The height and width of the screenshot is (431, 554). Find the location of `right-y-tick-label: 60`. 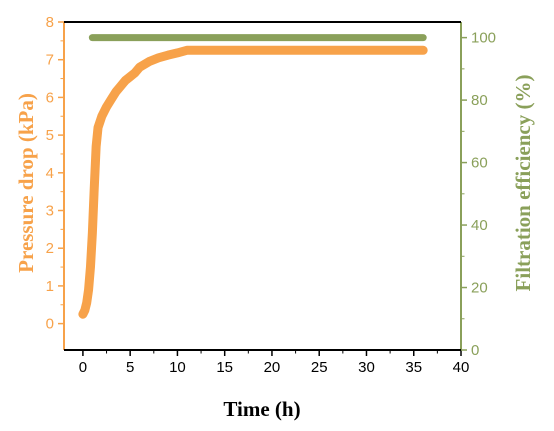

right-y-tick-label: 60 is located at coordinates (479, 163).